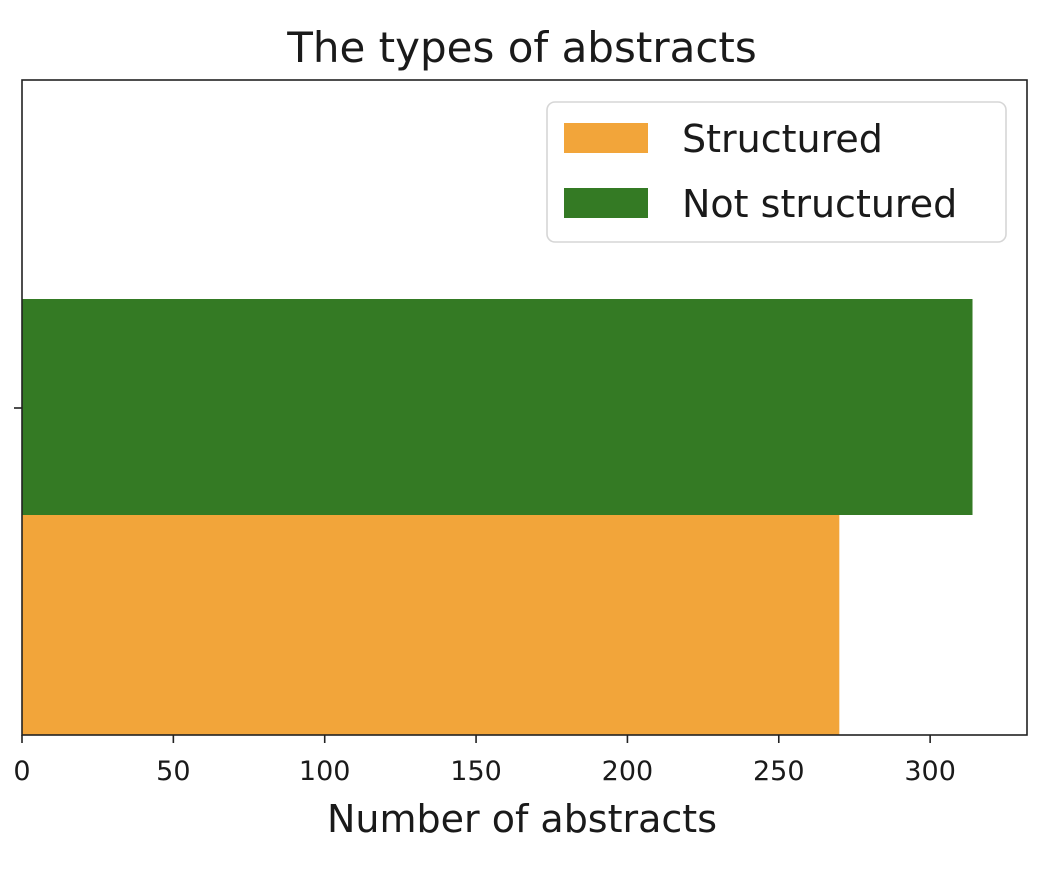  What do you see at coordinates (476, 771) in the screenshot?
I see `x-tick-label: 150` at bounding box center [476, 771].